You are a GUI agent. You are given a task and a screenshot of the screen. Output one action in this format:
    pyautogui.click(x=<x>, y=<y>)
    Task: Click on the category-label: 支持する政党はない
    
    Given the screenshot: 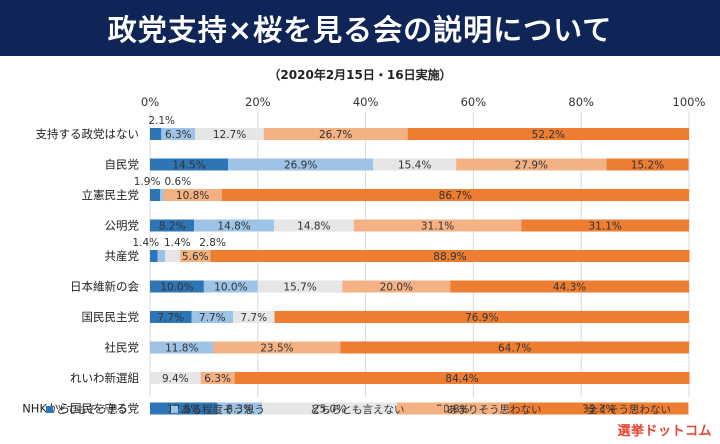 What is the action you would take?
    pyautogui.click(x=88, y=134)
    